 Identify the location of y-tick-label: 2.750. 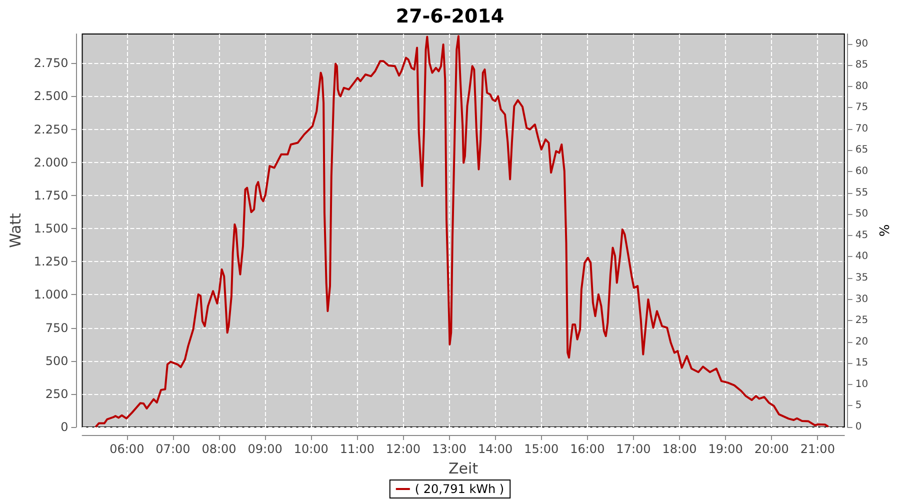
(51, 63).